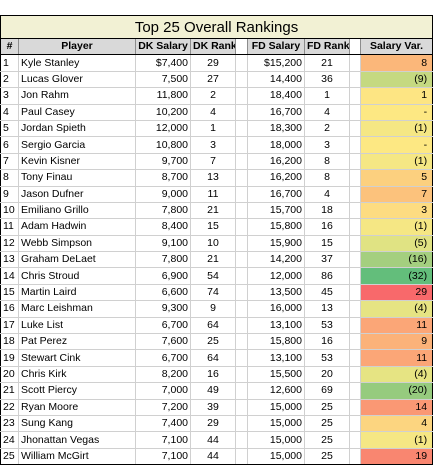 This screenshot has height=466, width=434. Describe the element at coordinates (9, 162) in the screenshot. I see `cell-num: 7` at that location.